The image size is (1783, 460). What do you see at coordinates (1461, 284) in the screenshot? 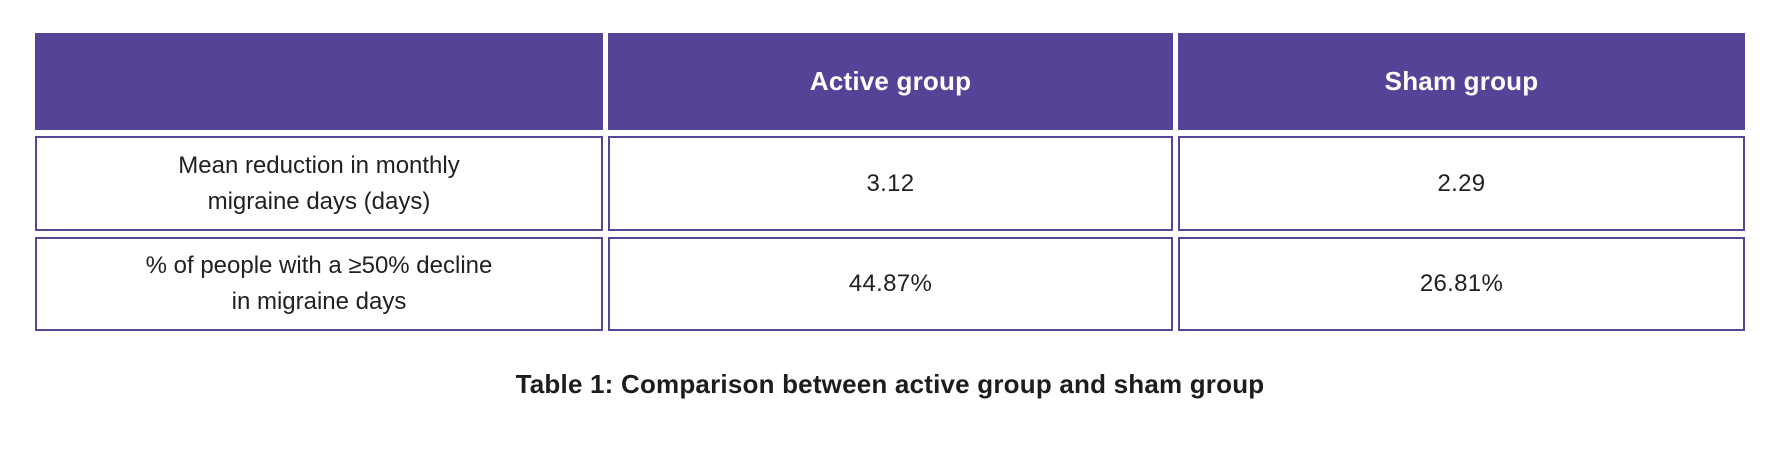
I see `value-percent-decline-sham: 26.81%` at bounding box center [1461, 284].